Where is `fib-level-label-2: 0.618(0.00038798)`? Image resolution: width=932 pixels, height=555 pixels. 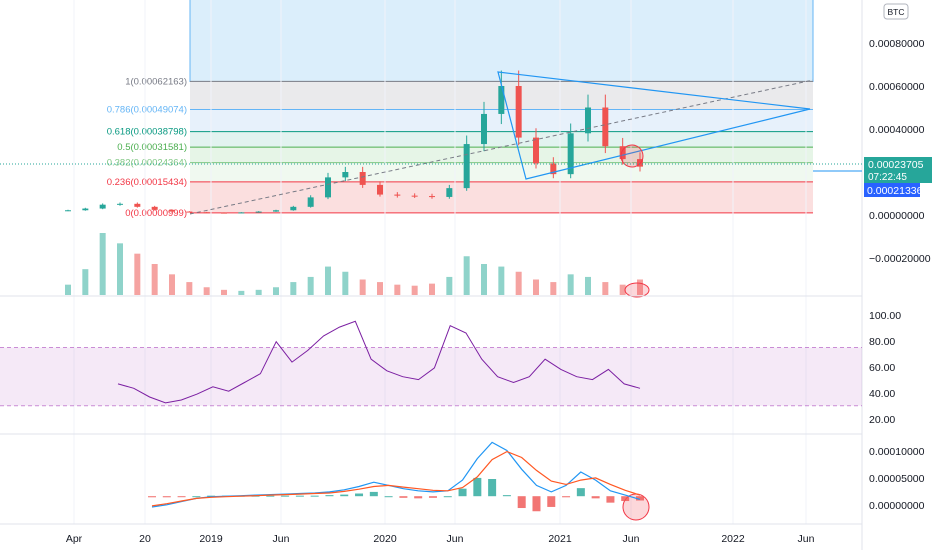
fib-level-label-2: 0.618(0.00038798) is located at coordinates (147, 132).